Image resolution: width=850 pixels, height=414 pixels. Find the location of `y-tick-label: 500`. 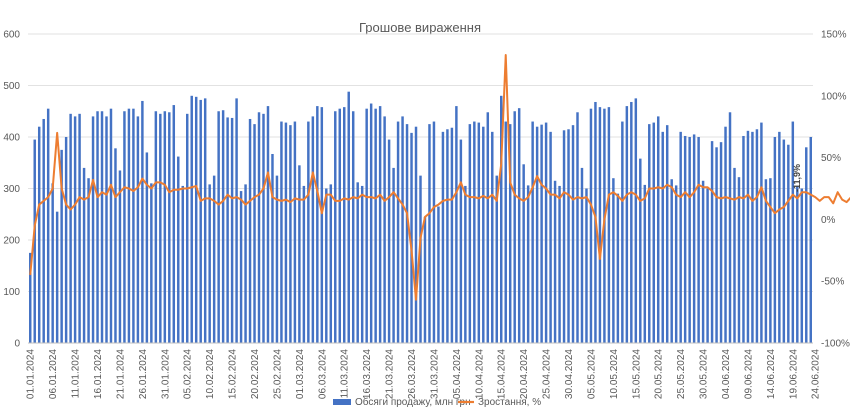

y-tick-label: 500 is located at coordinates (11, 86).